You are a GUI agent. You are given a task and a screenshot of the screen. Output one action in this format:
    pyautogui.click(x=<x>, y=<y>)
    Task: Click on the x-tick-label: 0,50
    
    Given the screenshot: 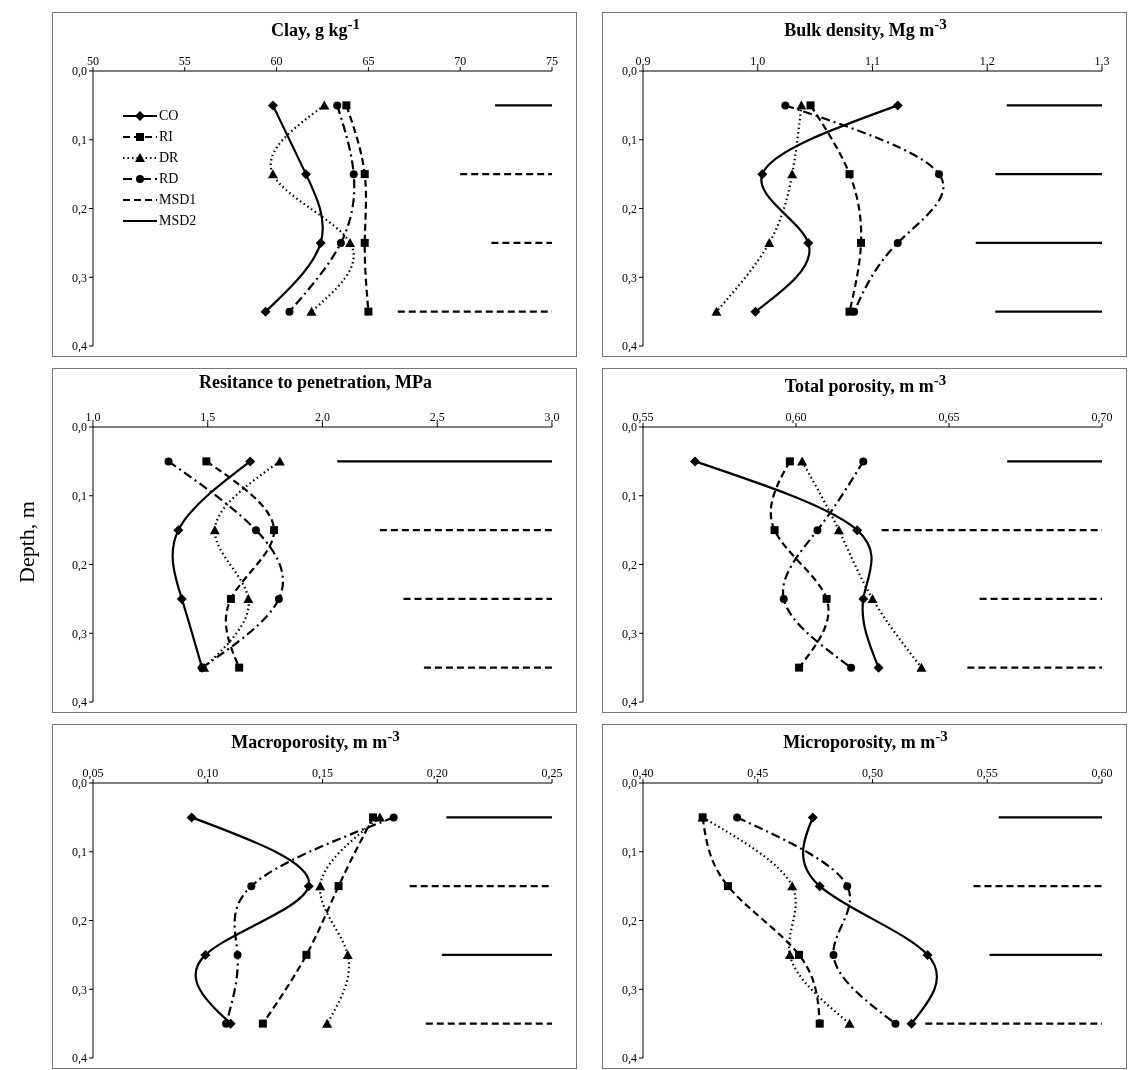 What is the action you would take?
    pyautogui.click(x=872, y=773)
    